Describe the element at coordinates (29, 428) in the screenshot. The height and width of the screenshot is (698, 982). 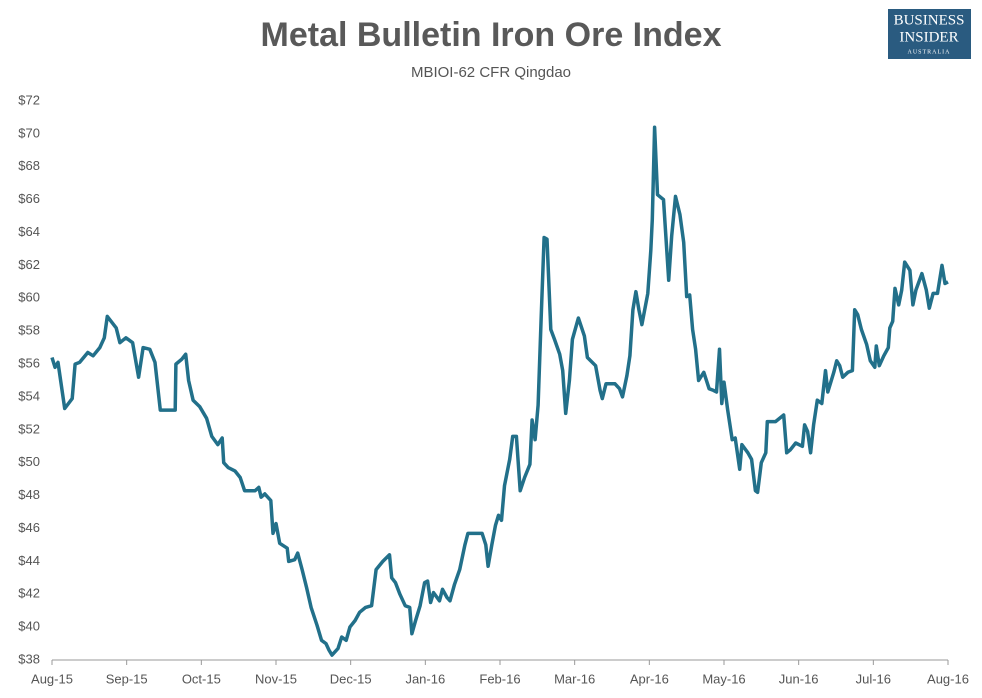
I see `y-tick-label: $52` at that location.